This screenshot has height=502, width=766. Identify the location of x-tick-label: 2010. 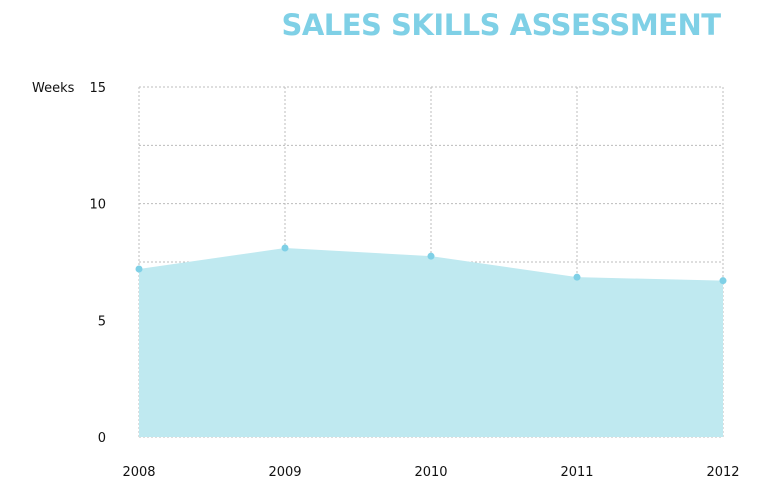
(430, 472).